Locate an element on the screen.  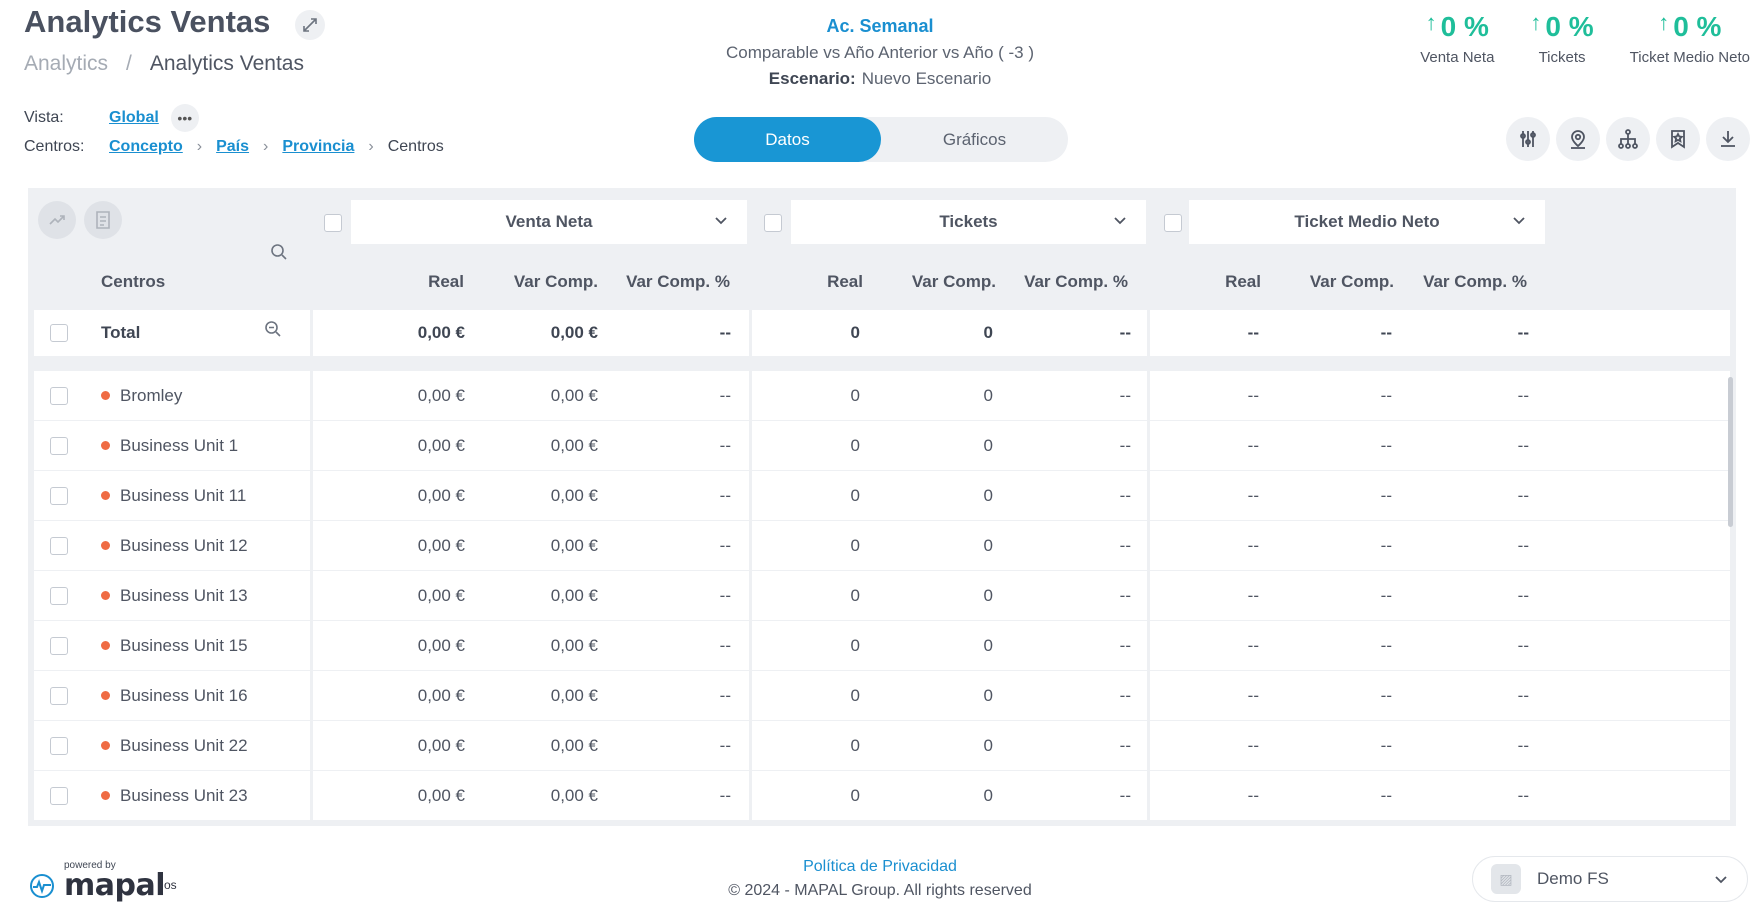
search-button is located at coordinates (279, 252).